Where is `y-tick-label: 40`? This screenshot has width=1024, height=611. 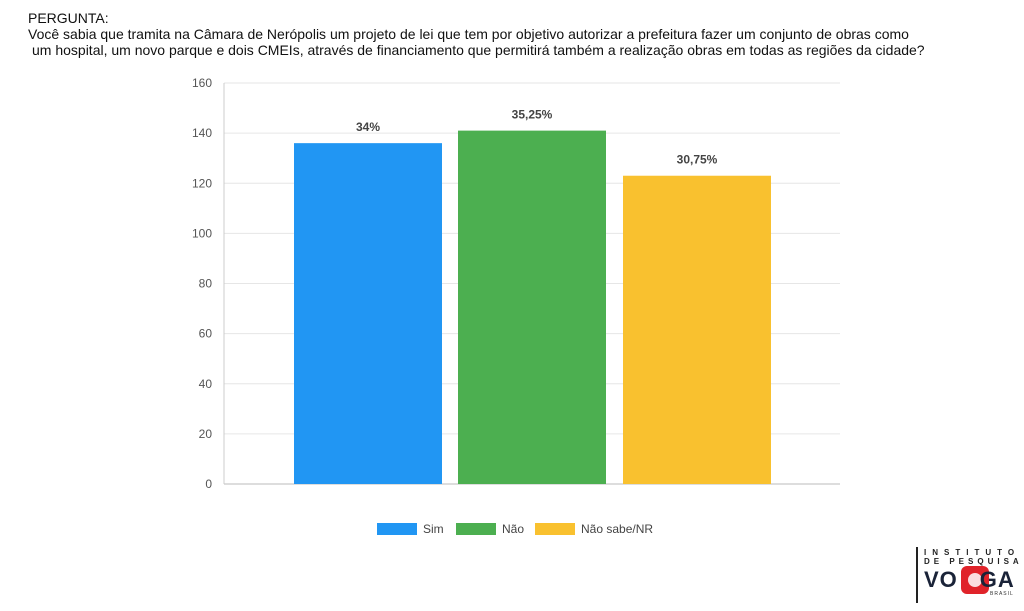
y-tick-label: 40 is located at coordinates (206, 384).